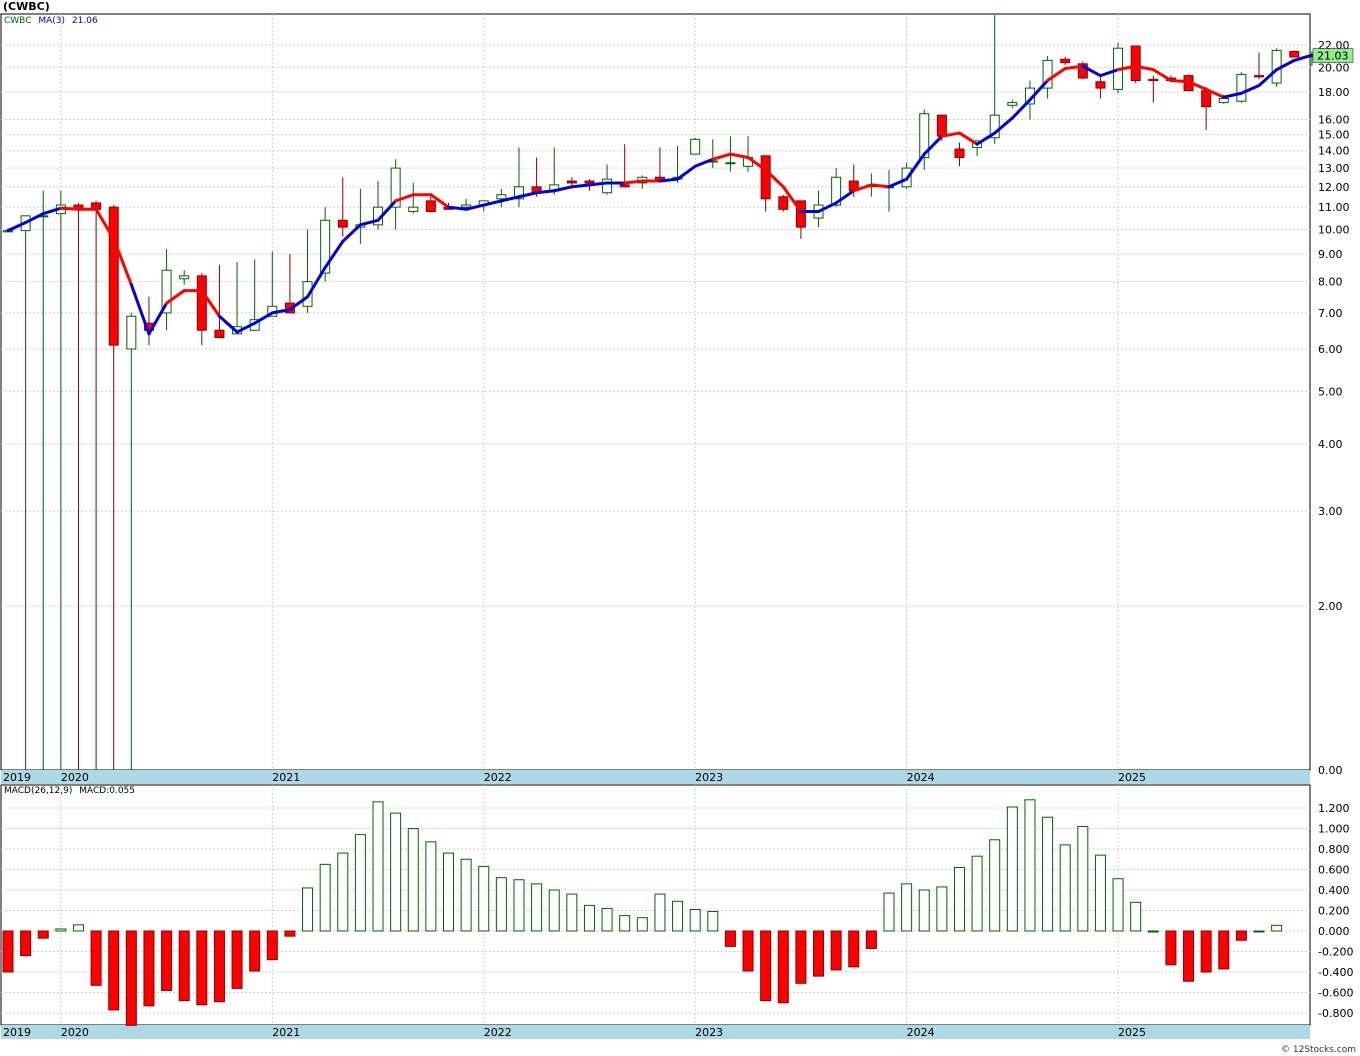 The image size is (1360, 1056). What do you see at coordinates (1330, 444) in the screenshot?
I see `price-tick-label: 4.00` at bounding box center [1330, 444].